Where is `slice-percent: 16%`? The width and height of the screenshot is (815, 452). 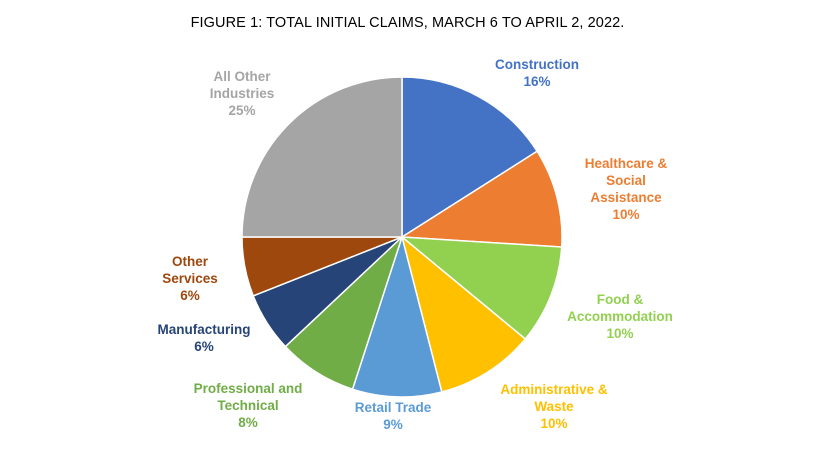
slice-percent: 16% is located at coordinates (537, 81).